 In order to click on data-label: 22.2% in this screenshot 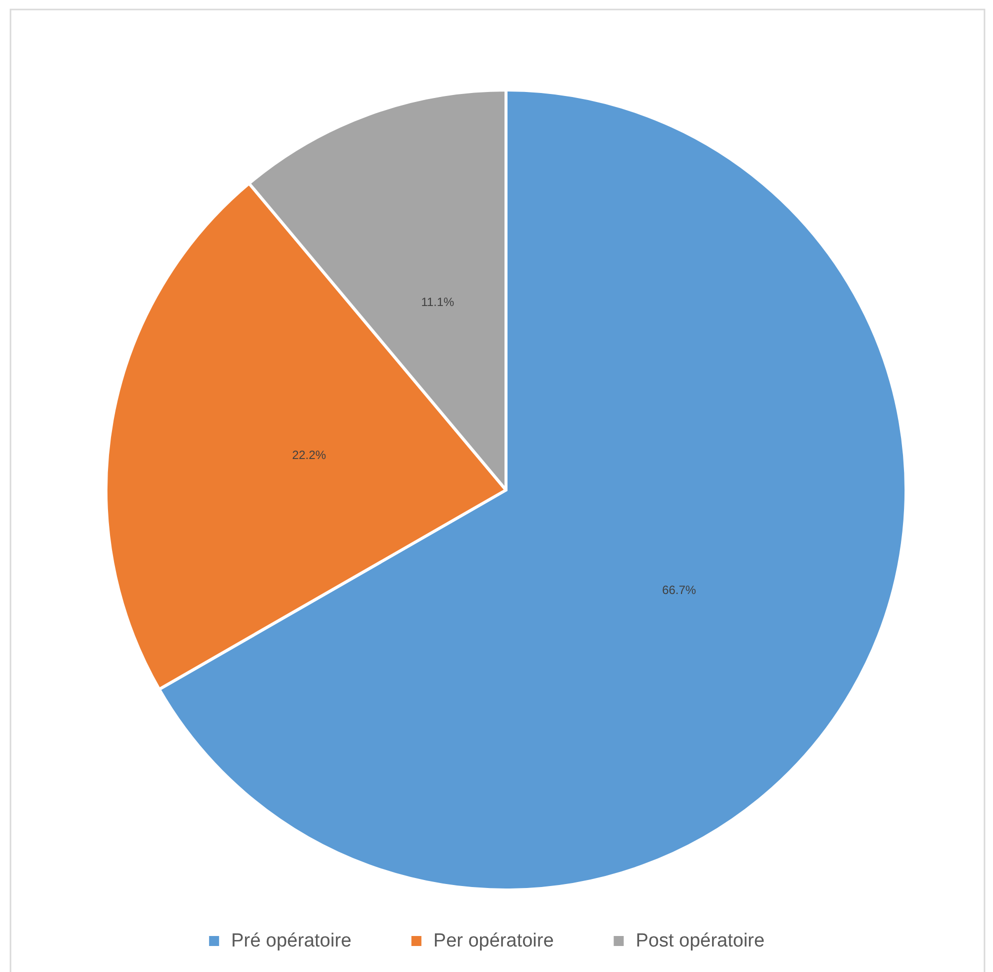, I will do `click(309, 455)`.